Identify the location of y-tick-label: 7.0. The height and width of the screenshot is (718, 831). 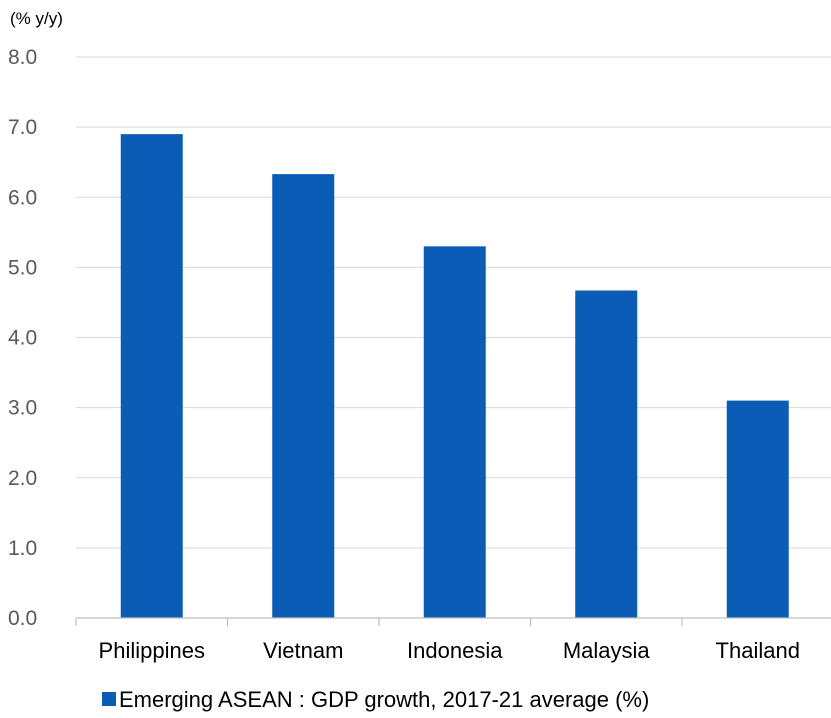
(22, 127).